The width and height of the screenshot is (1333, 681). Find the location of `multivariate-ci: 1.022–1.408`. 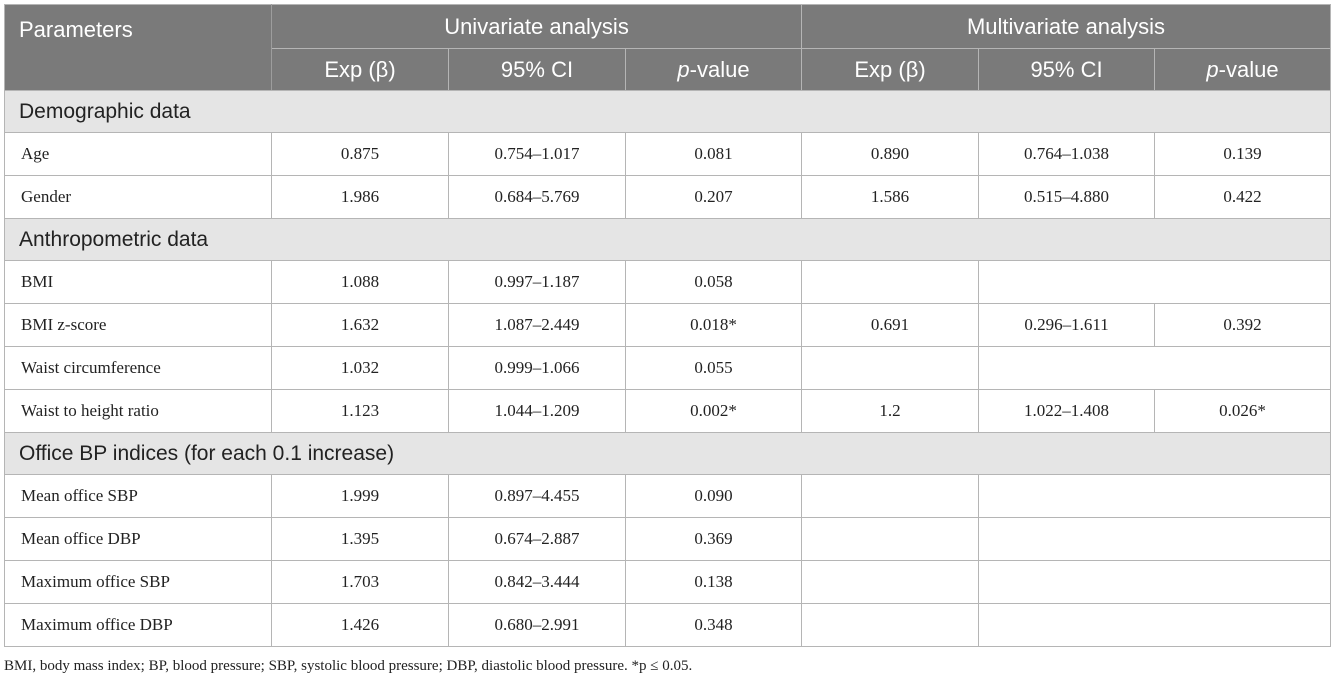

multivariate-ci: 1.022–1.408 is located at coordinates (1067, 411).